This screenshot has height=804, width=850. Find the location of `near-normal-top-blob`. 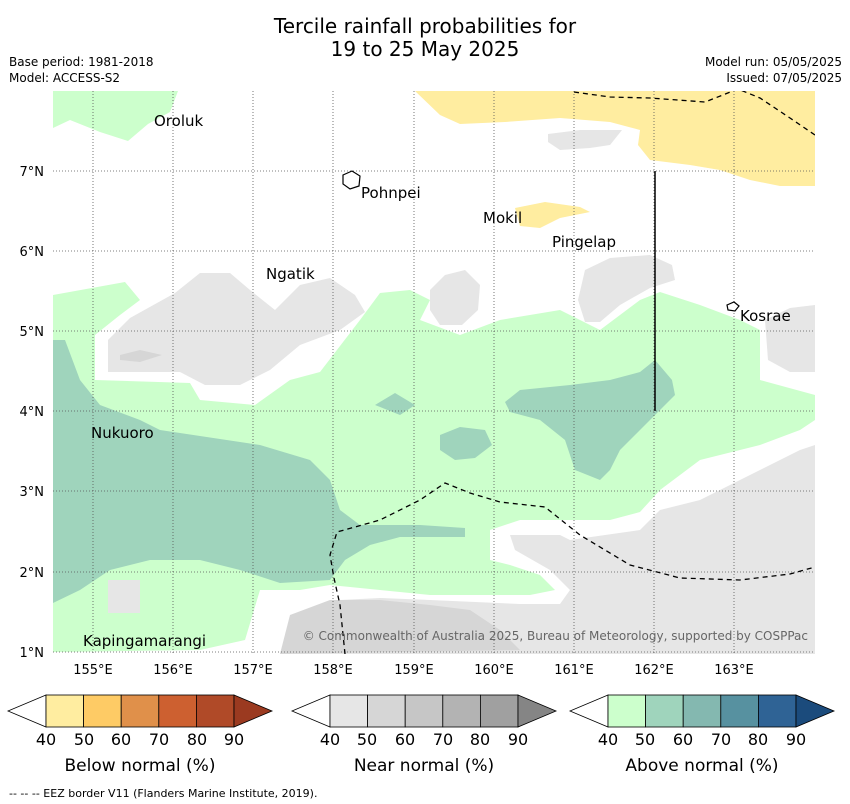

near-normal-top-blob is located at coordinates (585, 140).